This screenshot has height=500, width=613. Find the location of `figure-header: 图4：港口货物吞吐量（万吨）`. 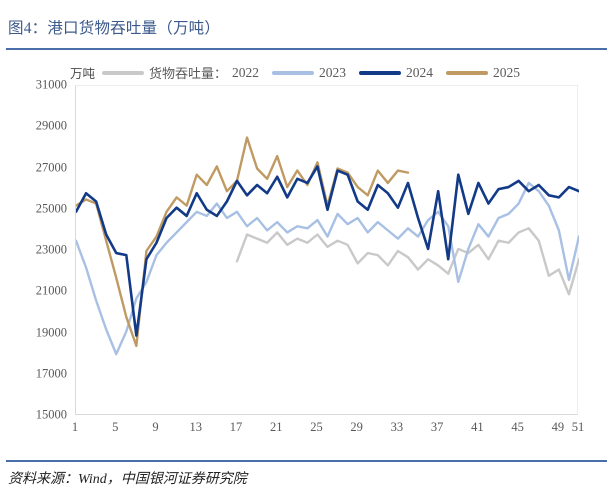

figure-header: 图4：港口货物吞吐量（万吨） is located at coordinates (306, 29).